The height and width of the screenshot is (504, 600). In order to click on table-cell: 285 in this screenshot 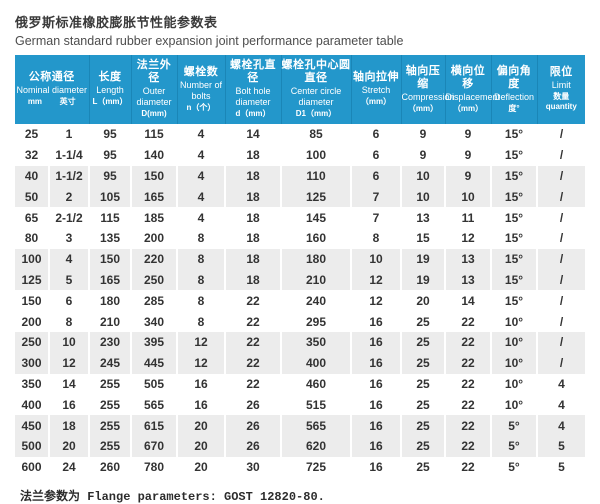, I will do `click(153, 301)`.